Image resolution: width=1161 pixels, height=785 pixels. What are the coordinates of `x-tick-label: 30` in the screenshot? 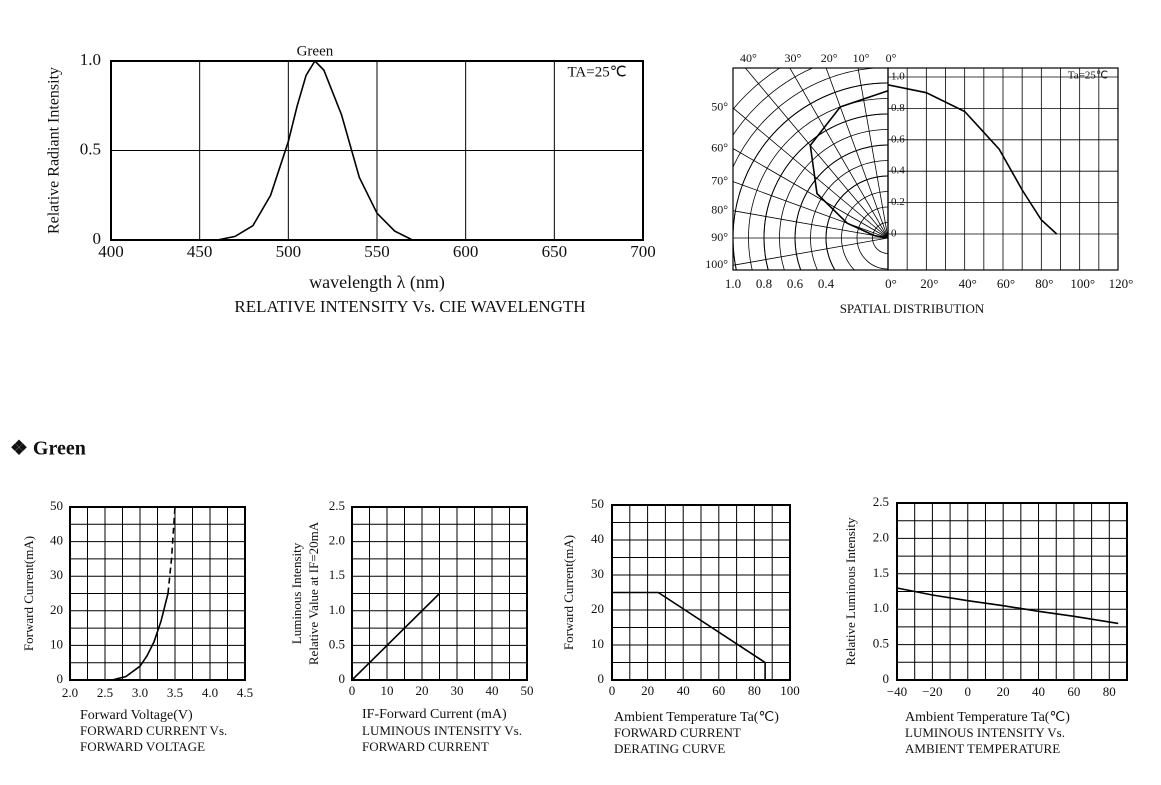 It's located at (457, 690).